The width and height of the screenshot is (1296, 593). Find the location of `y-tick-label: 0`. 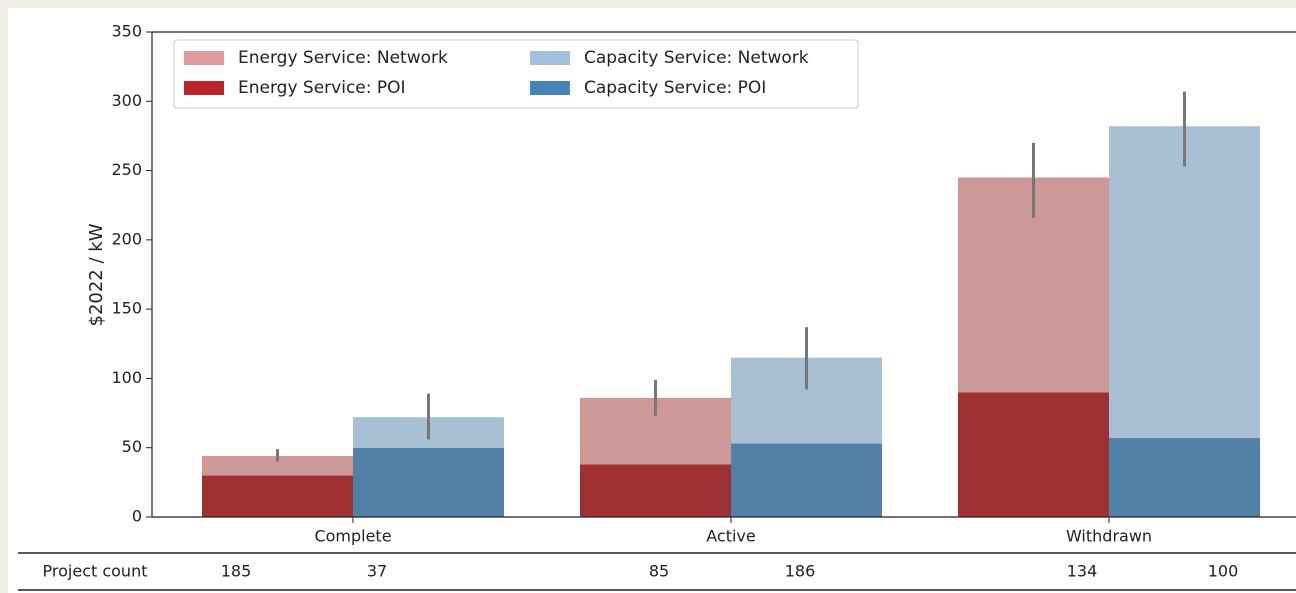

y-tick-label: 0 is located at coordinates (137, 516).